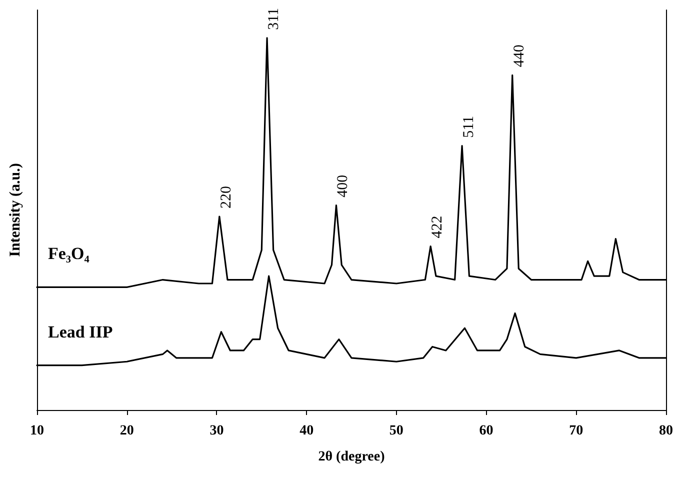 This screenshot has height=482, width=676. I want to click on annotation: 440, so click(519, 56).